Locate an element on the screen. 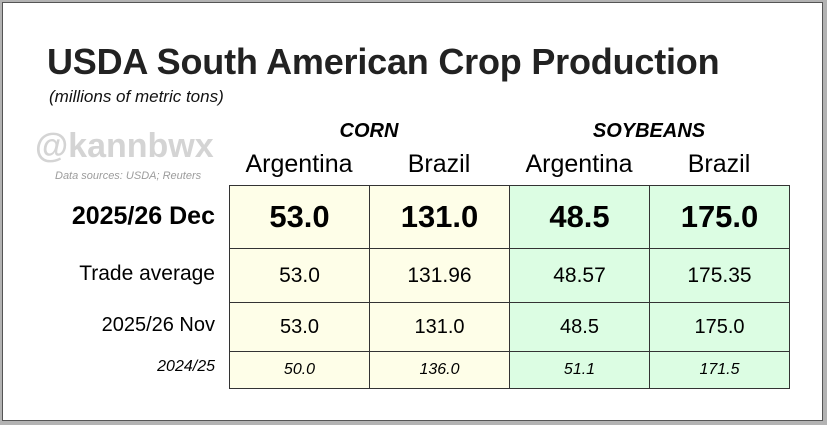 Image resolution: width=827 pixels, height=425 pixels. column-header-corn-argentina: Argentina is located at coordinates (299, 164).